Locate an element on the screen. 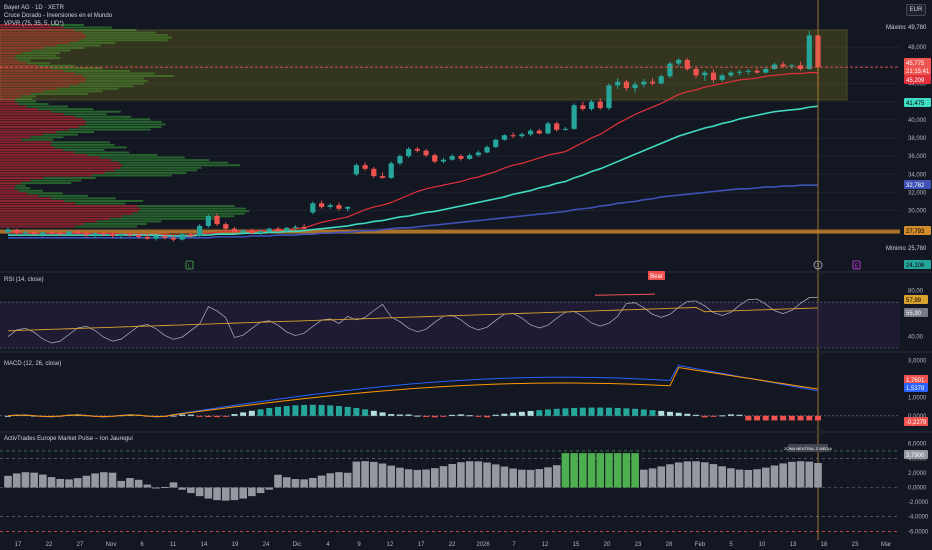 Image resolution: width=932 pixels, height=550 pixels. marker-2-circle is located at coordinates (818, 265).